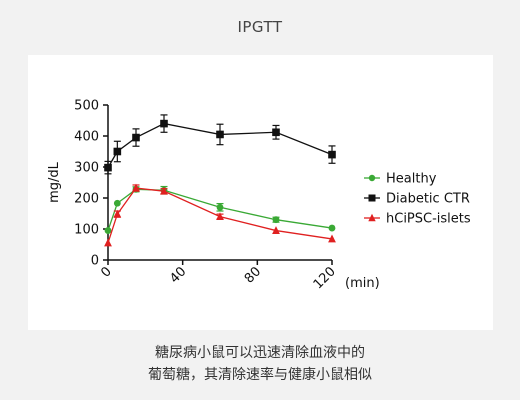 This screenshot has height=400, width=520. Describe the element at coordinates (178, 275) in the screenshot. I see `x-tick-label: 40` at that location.